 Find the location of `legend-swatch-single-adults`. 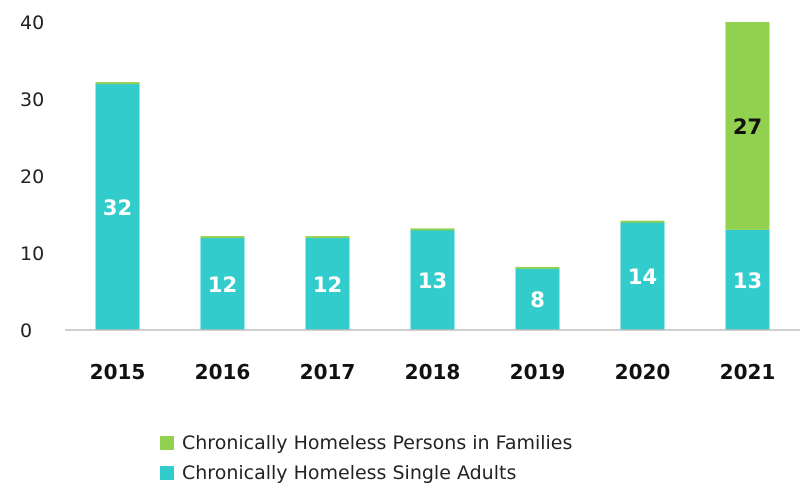

legend-swatch-single-adults is located at coordinates (167, 473).